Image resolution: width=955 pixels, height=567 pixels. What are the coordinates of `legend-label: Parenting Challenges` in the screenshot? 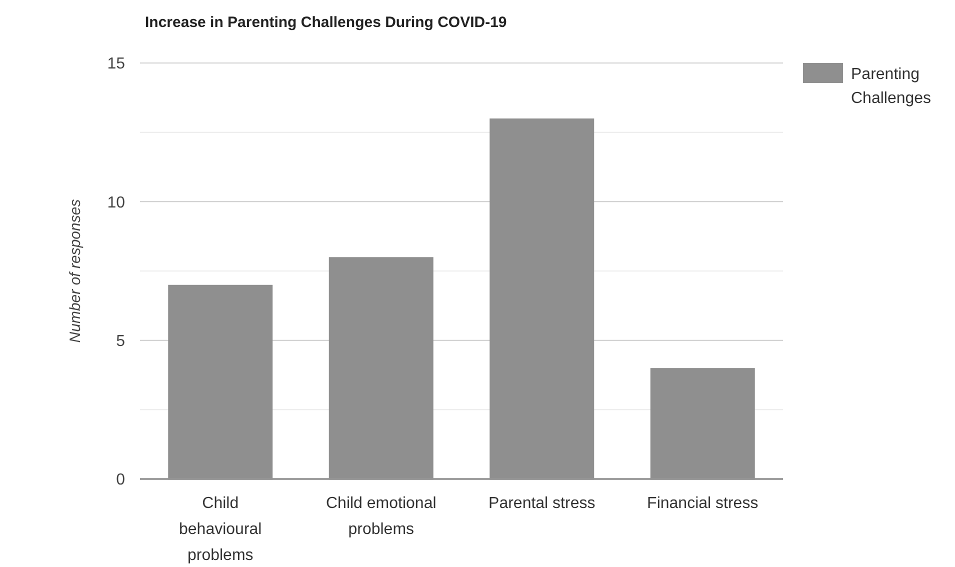 It's located at (891, 86).